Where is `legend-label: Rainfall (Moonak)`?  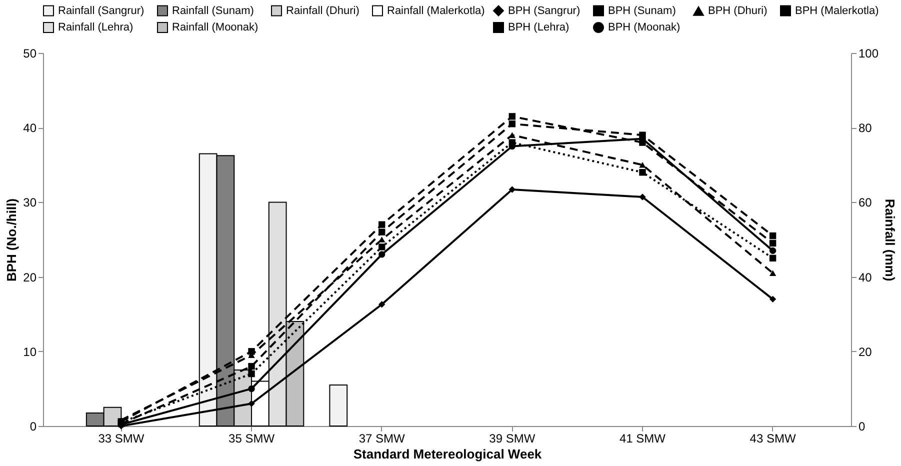
legend-label: Rainfall (Moonak) is located at coordinates (215, 28).